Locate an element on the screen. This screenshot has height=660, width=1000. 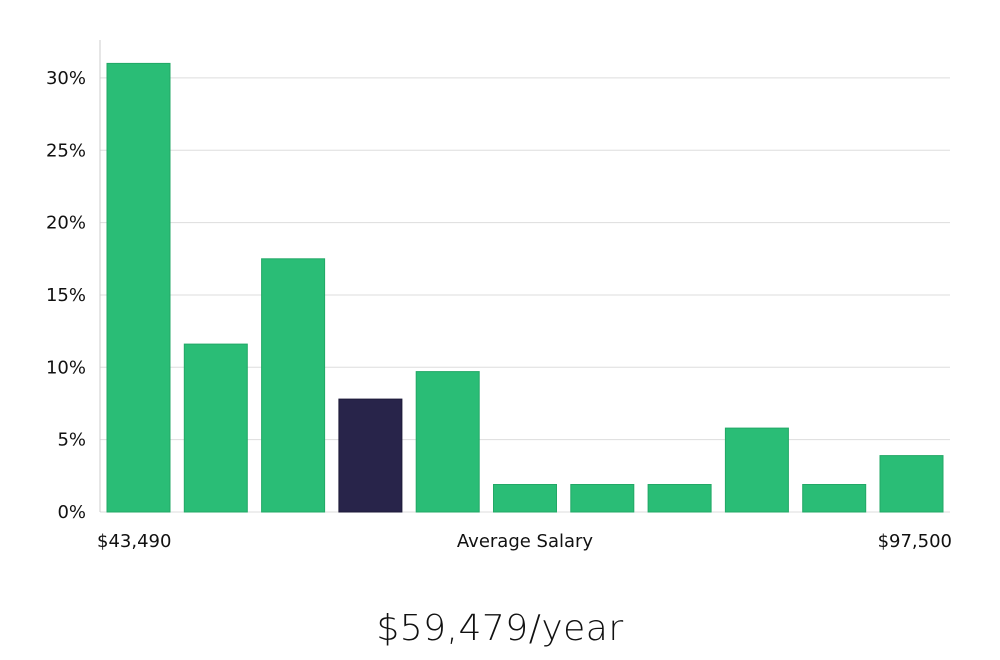
y-axis-ticks: 0% 5% 10% 15% 20% 25% 30% is located at coordinates (66, 295).